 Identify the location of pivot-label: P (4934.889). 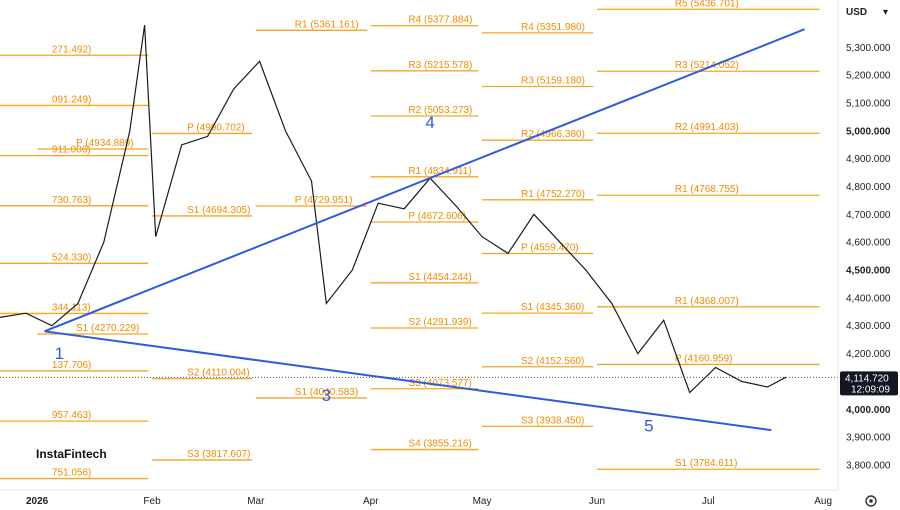
(105, 143).